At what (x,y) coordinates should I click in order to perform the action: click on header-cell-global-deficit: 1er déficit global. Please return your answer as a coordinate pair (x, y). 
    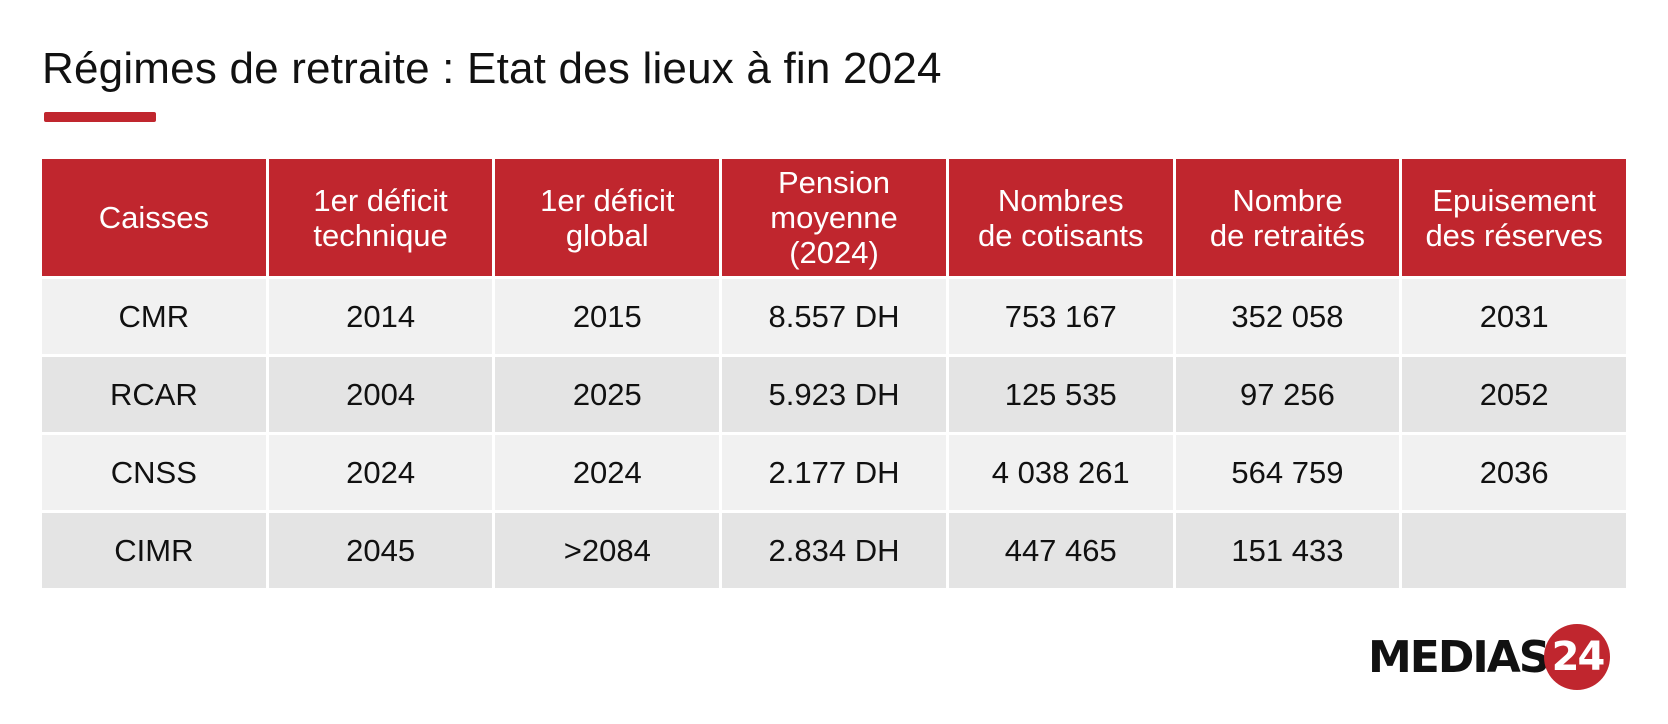
    Looking at the image, I should click on (609, 217).